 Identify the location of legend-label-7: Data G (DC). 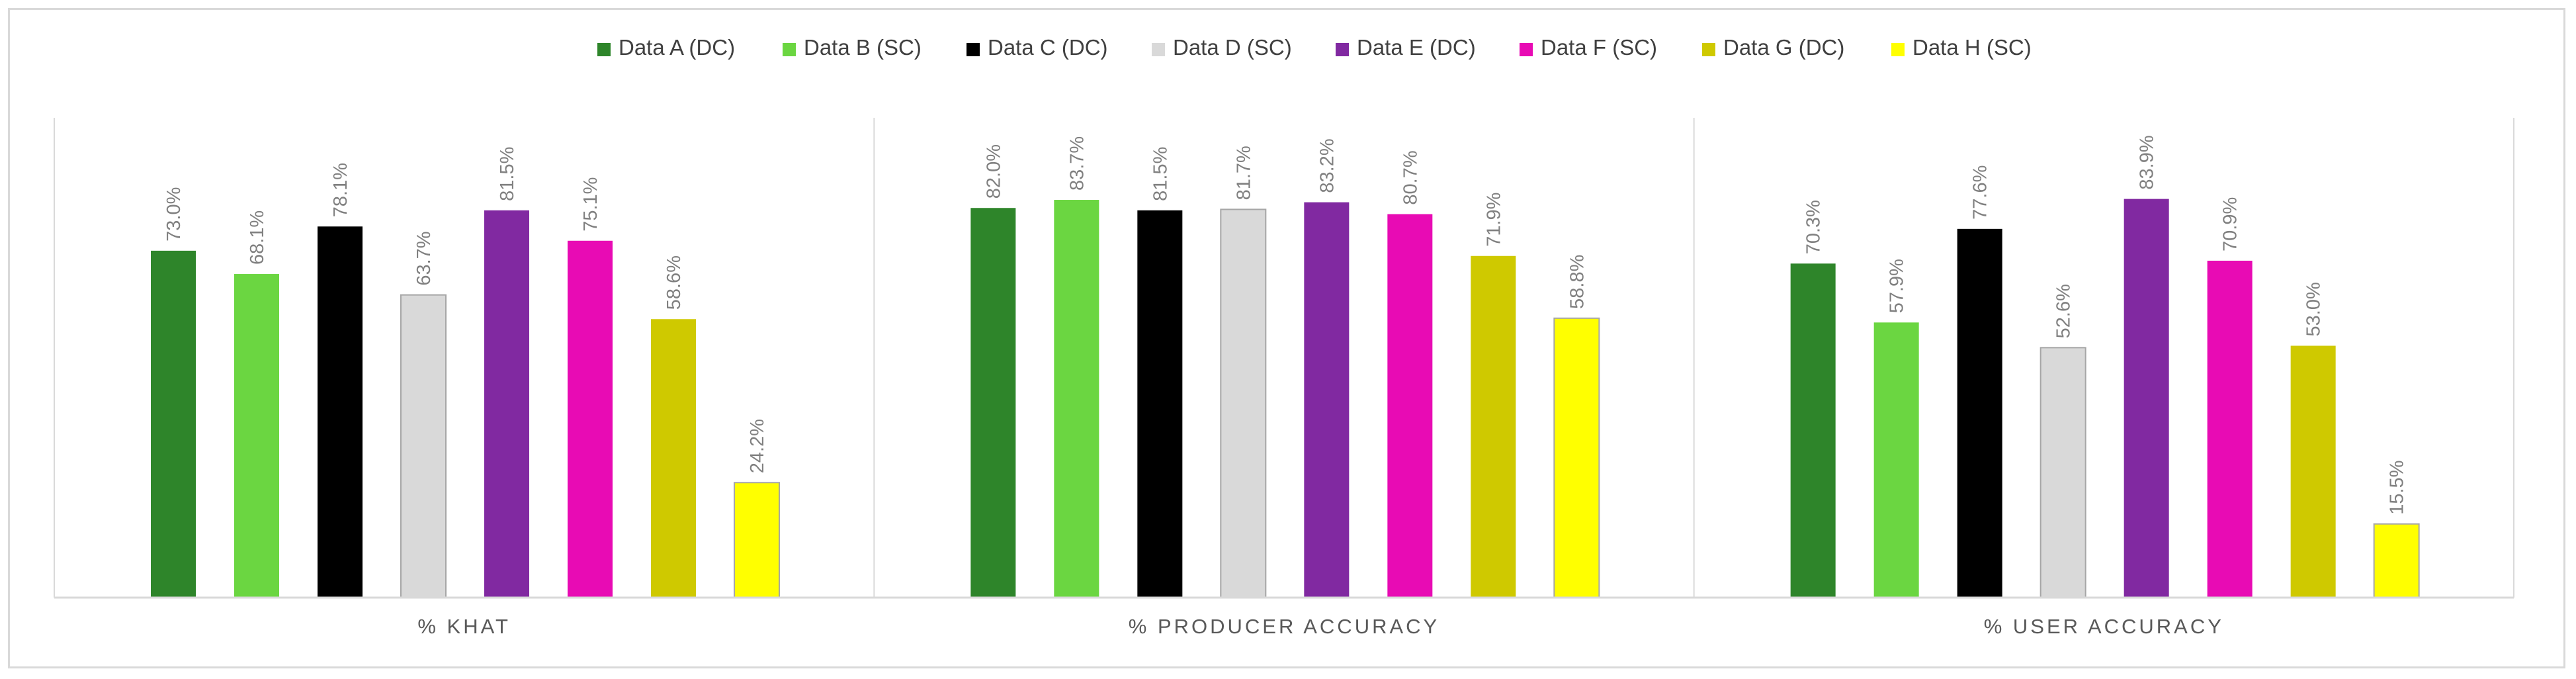
(1783, 48).